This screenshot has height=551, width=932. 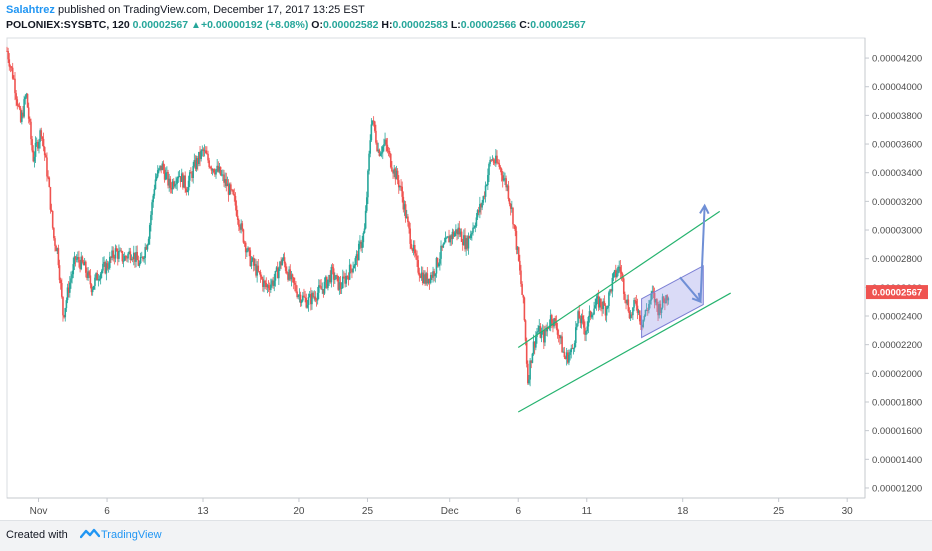 What do you see at coordinates (897, 231) in the screenshot?
I see `y-tick-label: 0.00003000` at bounding box center [897, 231].